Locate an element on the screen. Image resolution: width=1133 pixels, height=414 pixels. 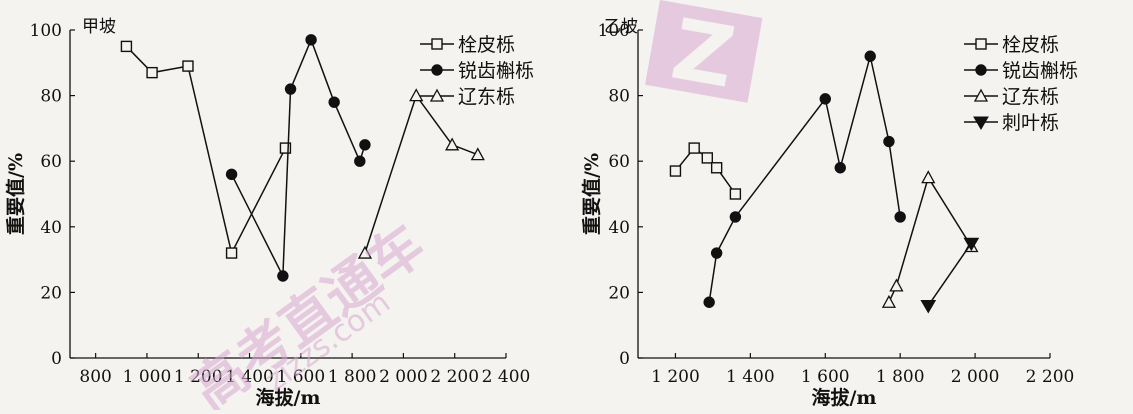
panel-title: 甲坡 is located at coordinates (99, 27).